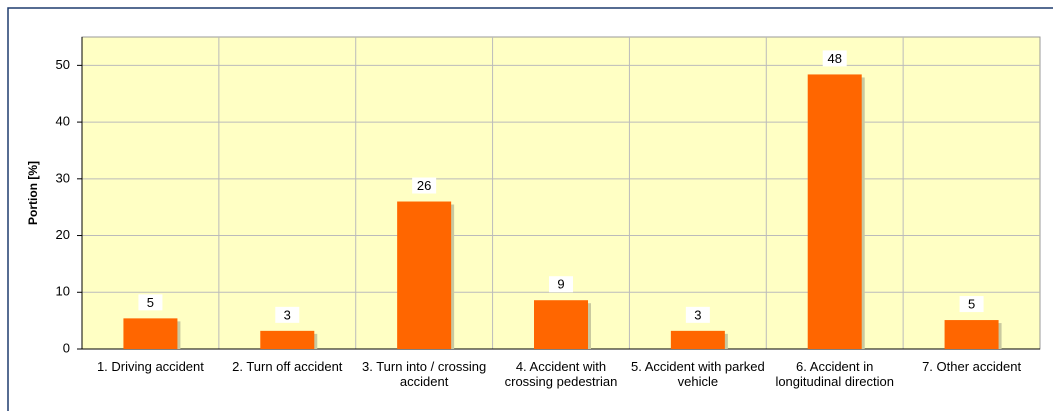  What do you see at coordinates (63, 291) in the screenshot?
I see `y-tick-label: 10` at bounding box center [63, 291].